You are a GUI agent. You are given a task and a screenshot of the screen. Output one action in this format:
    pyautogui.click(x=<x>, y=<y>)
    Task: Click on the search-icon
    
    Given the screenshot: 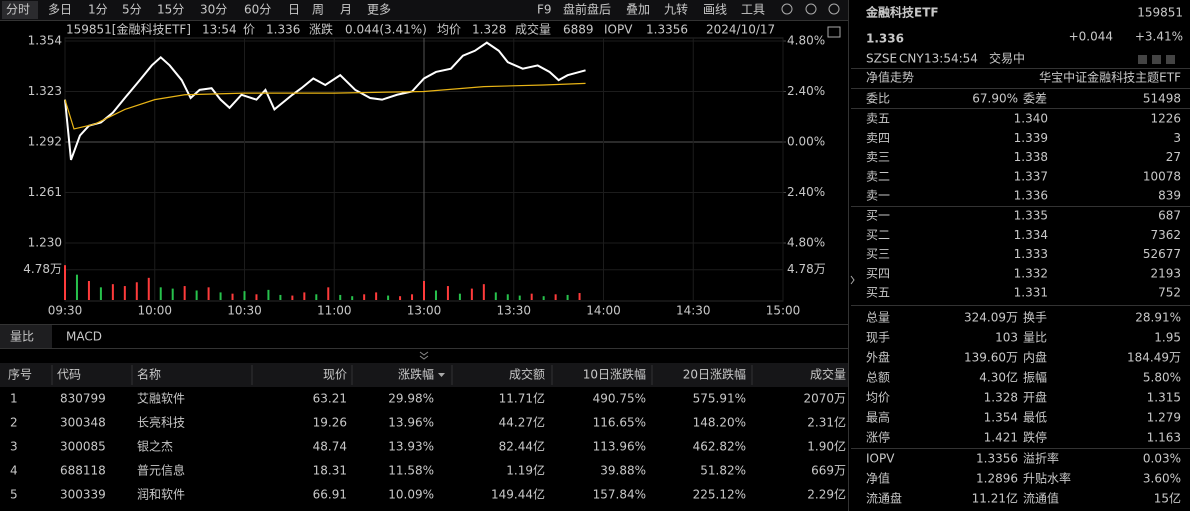 What is the action you would take?
    pyautogui.click(x=811, y=9)
    